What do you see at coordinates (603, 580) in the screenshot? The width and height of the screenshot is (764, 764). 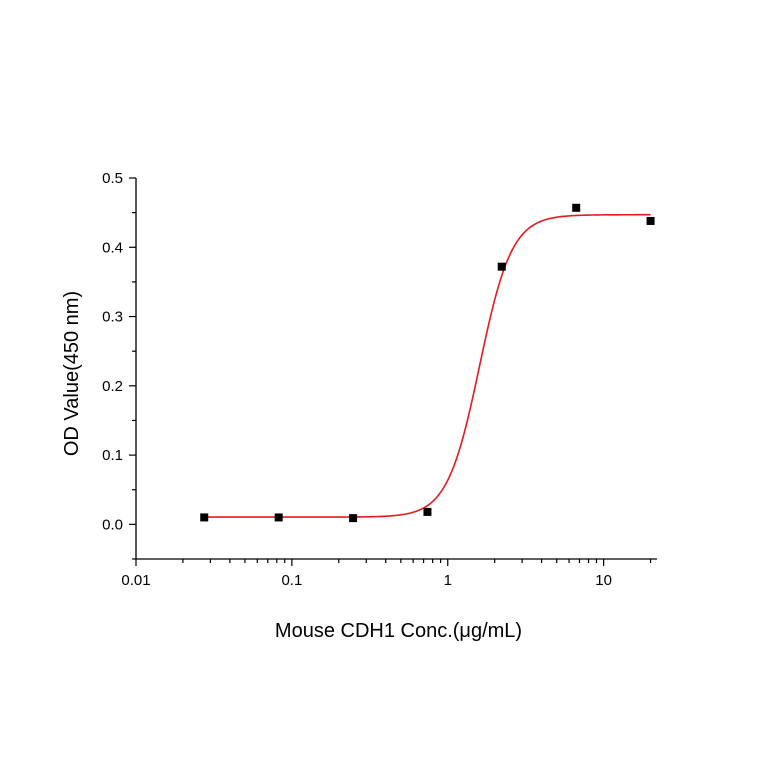 I see `x-tick-label: 10` at bounding box center [603, 580].